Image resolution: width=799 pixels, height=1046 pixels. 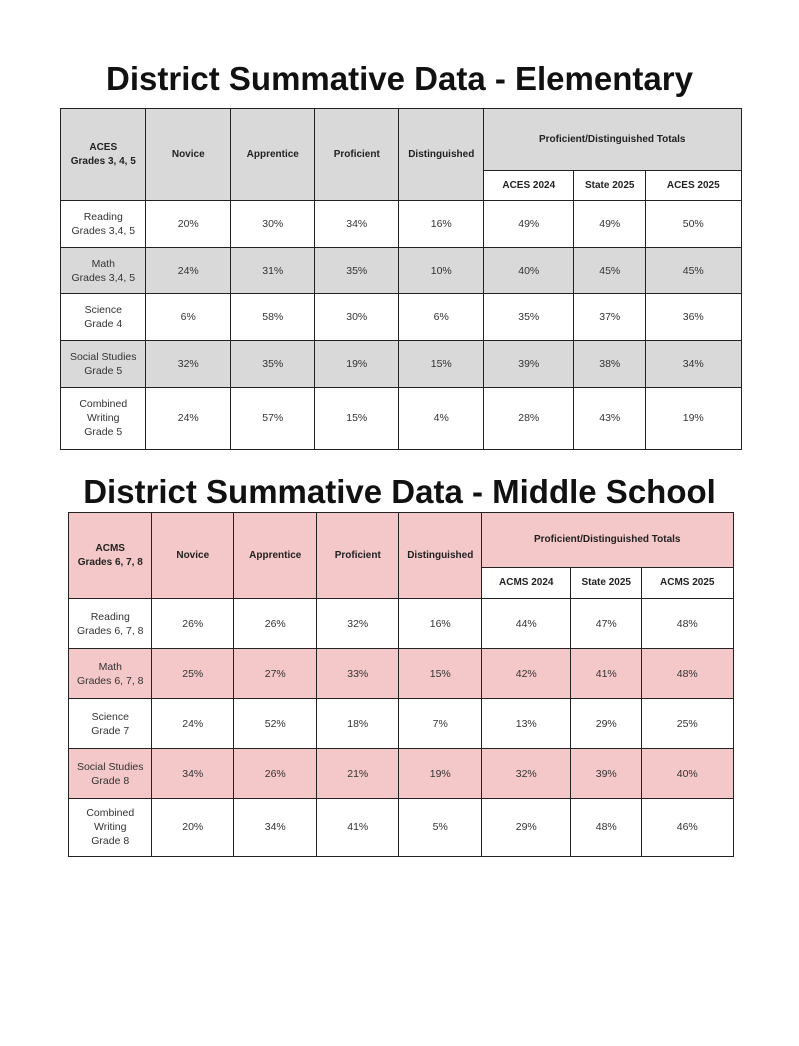 What do you see at coordinates (358, 723) in the screenshot?
I see `cell-text: 18%` at bounding box center [358, 723].